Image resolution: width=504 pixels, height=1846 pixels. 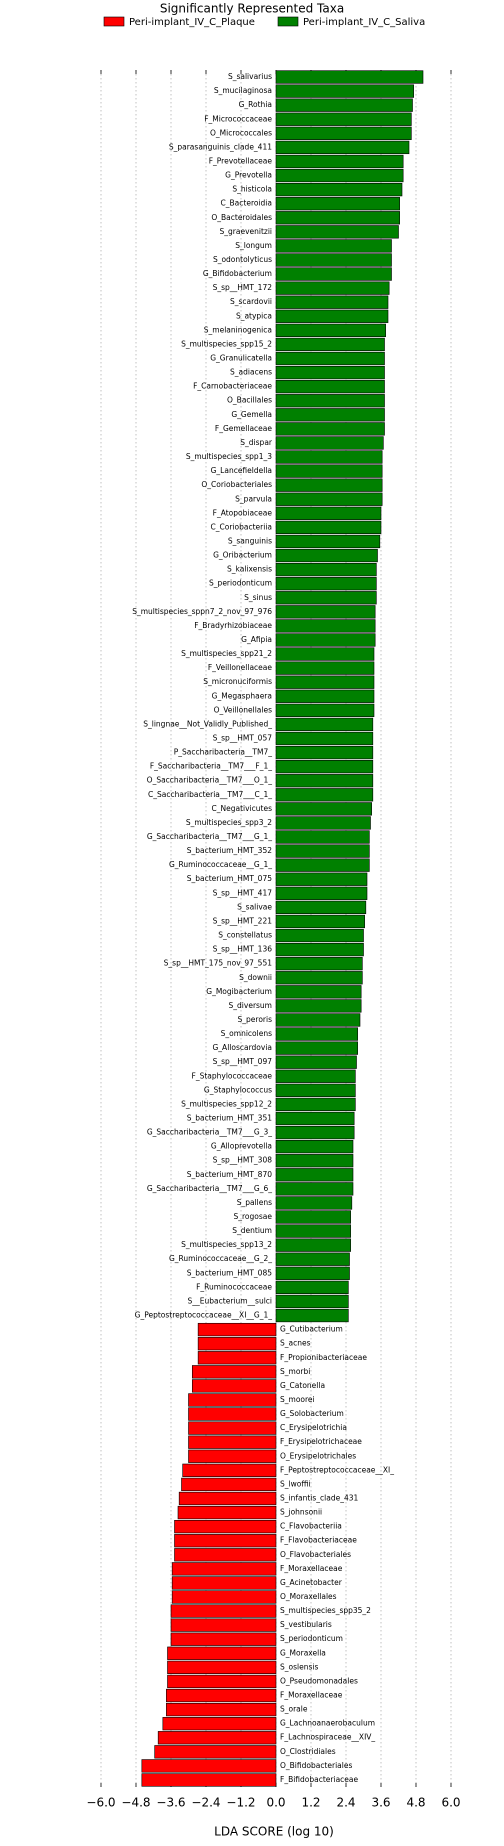 What do you see at coordinates (192, 22) in the screenshot?
I see `legend-label: Peri-implant_IV_C_Plaque` at bounding box center [192, 22].